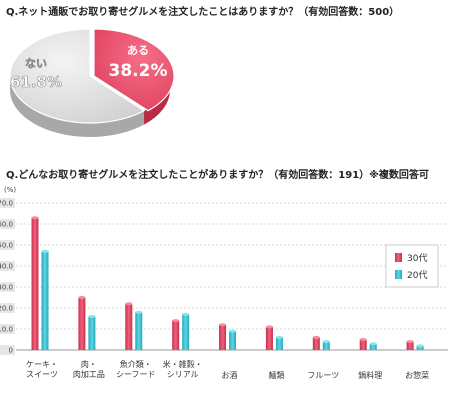 Image resolution: width=455 pixels, height=400 pixels. I want to click on legend-label: 30代, so click(417, 258).